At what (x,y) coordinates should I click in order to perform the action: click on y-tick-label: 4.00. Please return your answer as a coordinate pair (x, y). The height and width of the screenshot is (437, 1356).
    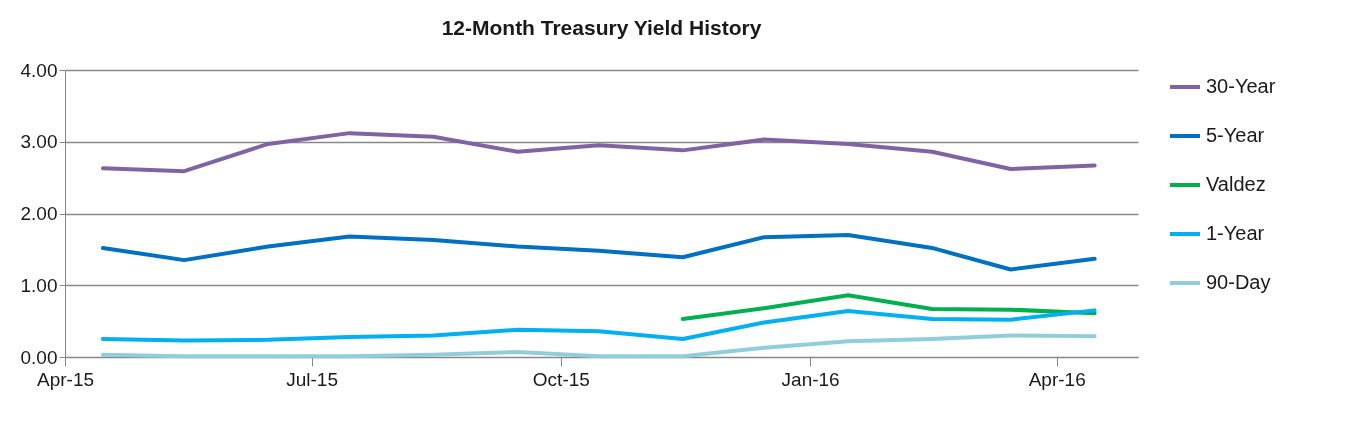
    Looking at the image, I should click on (39, 70).